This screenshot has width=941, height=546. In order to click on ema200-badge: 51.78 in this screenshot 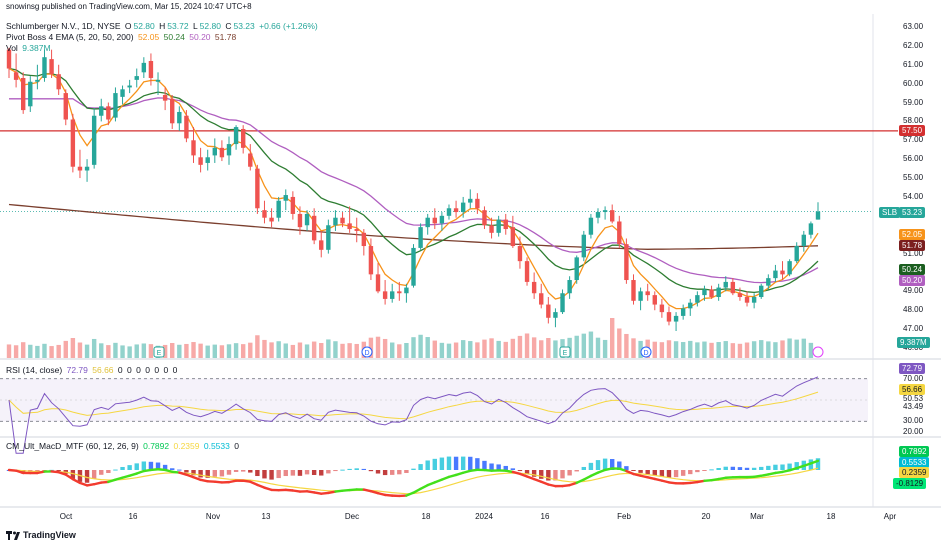, I will do `click(912, 245)`.